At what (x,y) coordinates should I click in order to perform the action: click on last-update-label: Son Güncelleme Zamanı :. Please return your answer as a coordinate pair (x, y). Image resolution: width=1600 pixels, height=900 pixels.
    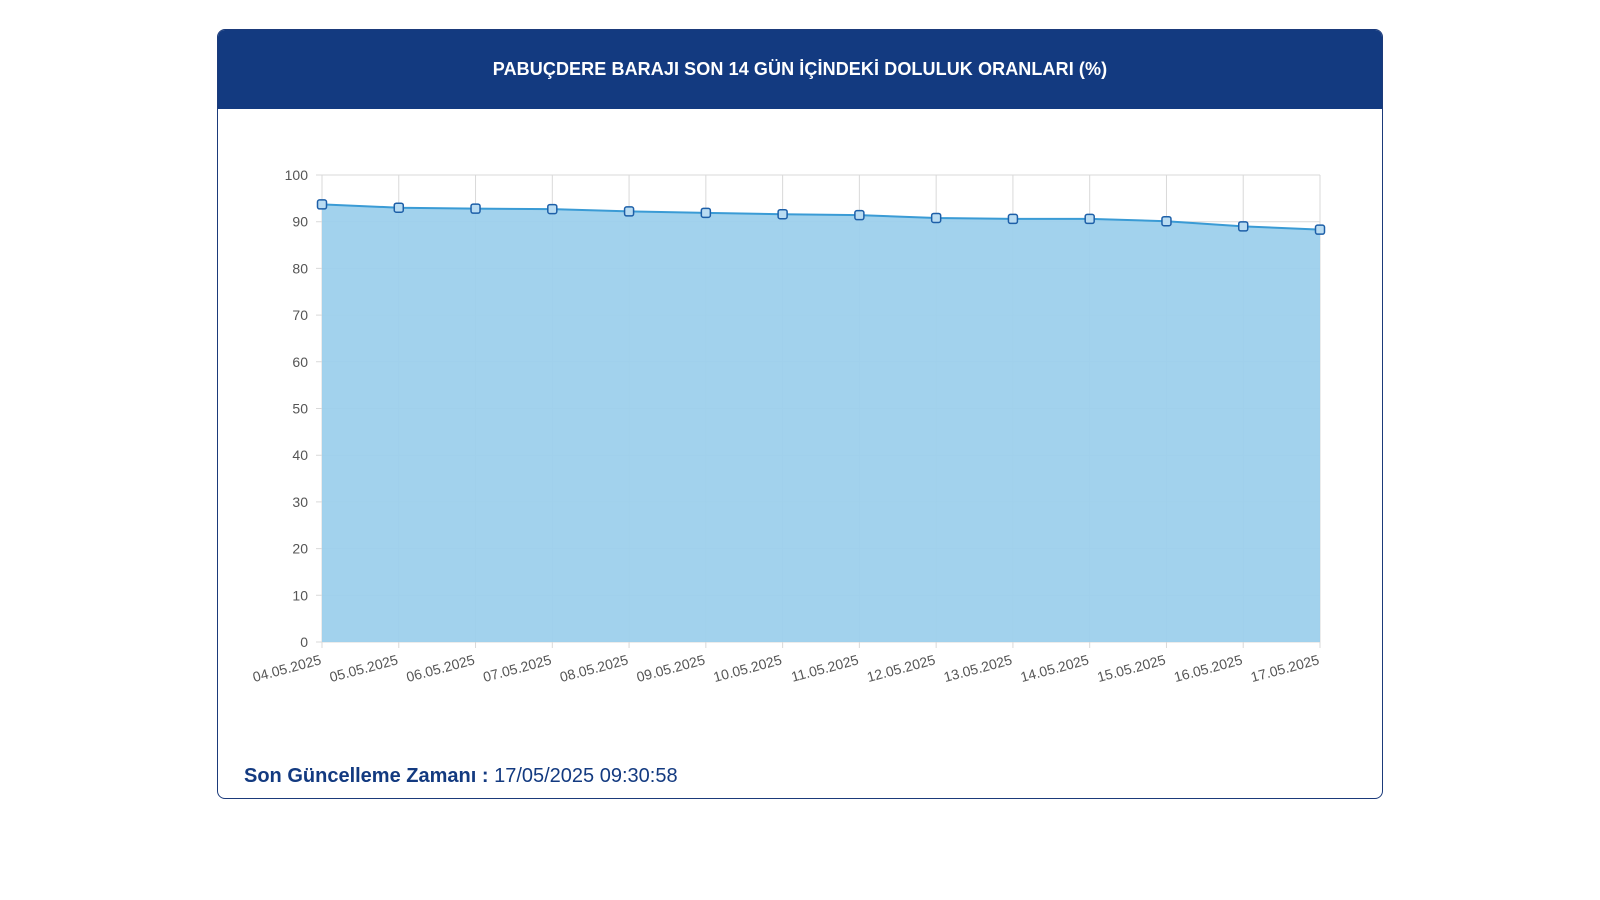
    Looking at the image, I should click on (366, 776).